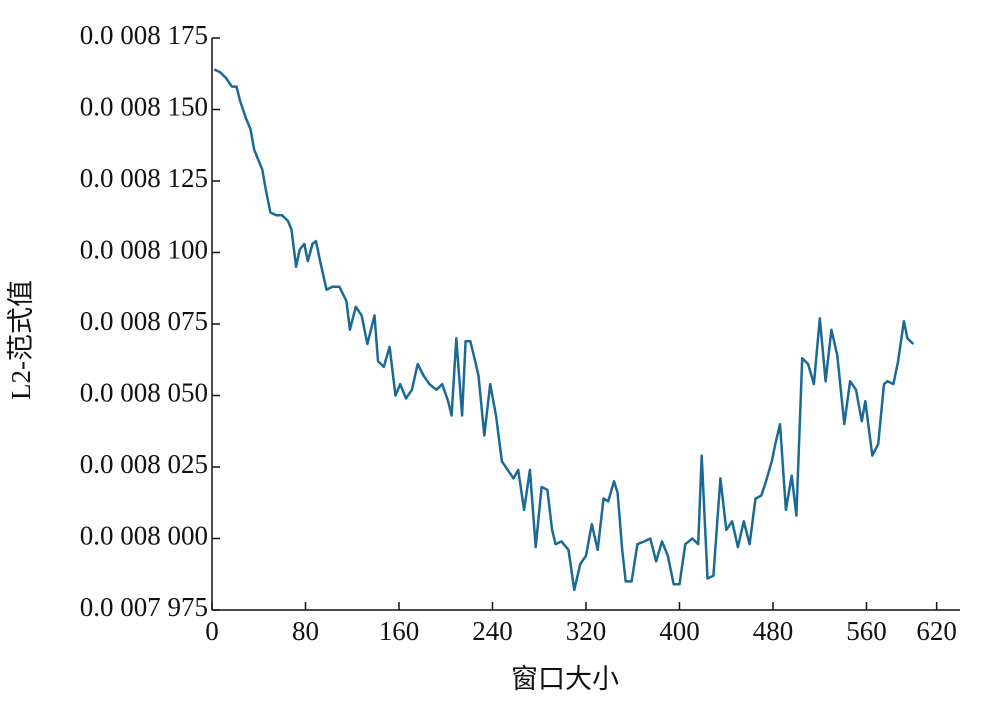  What do you see at coordinates (866, 631) in the screenshot?
I see `x-tick-label: 560` at bounding box center [866, 631].